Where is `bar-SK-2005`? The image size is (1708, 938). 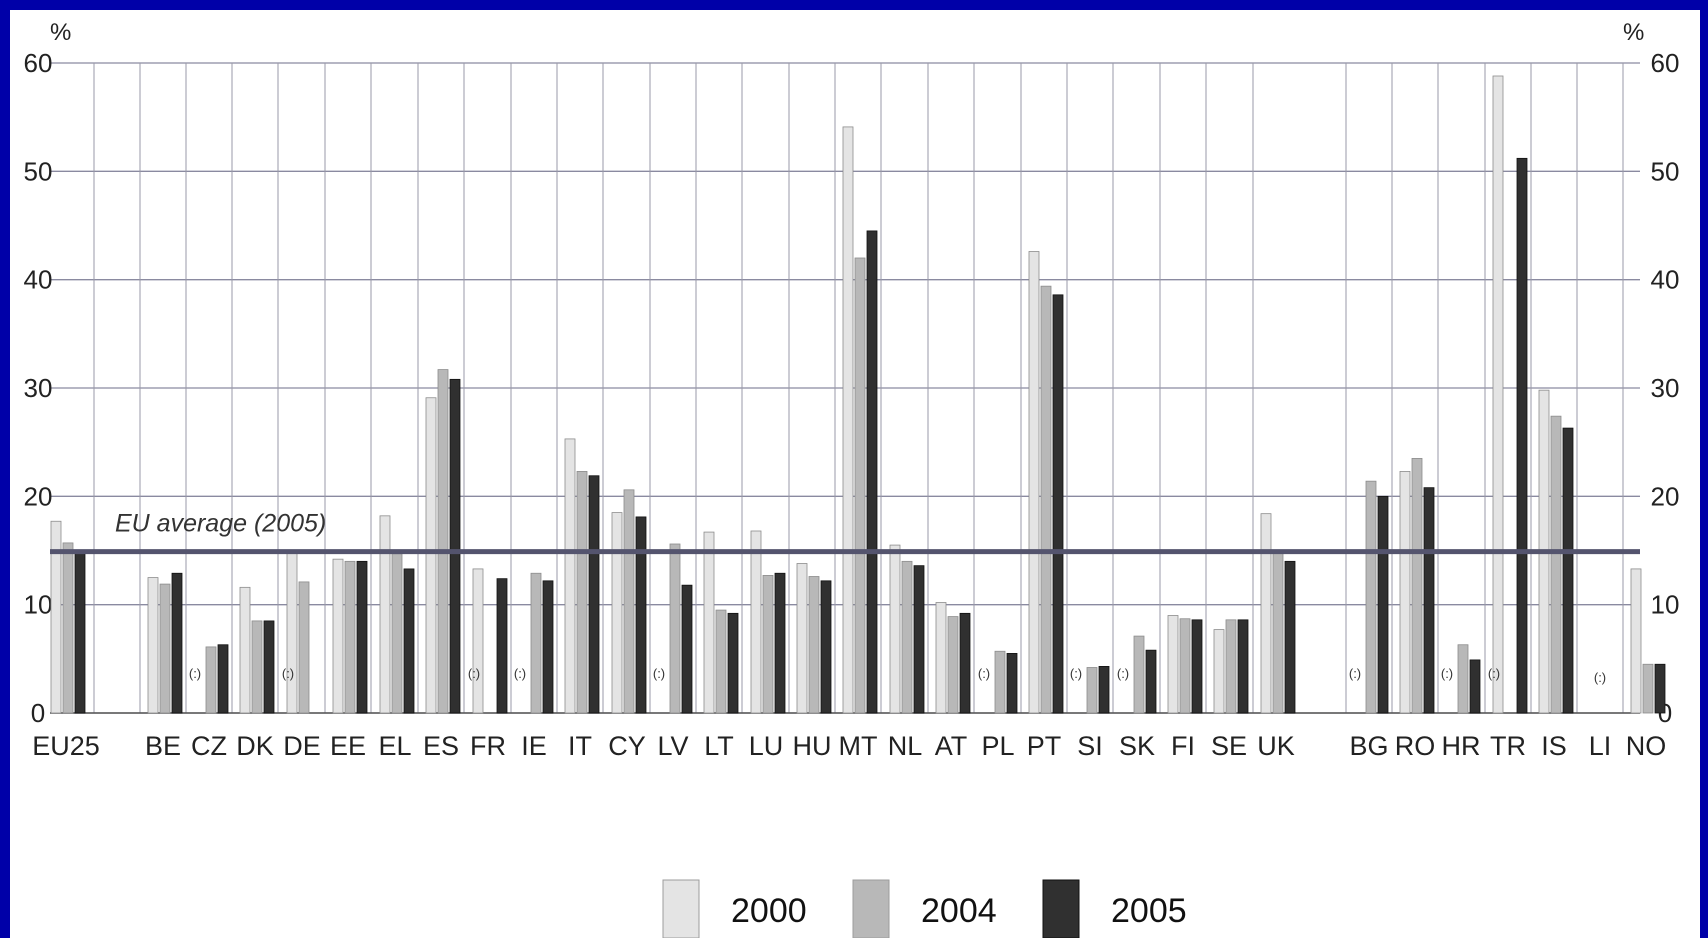
bar-SK-2005 is located at coordinates (1151, 681).